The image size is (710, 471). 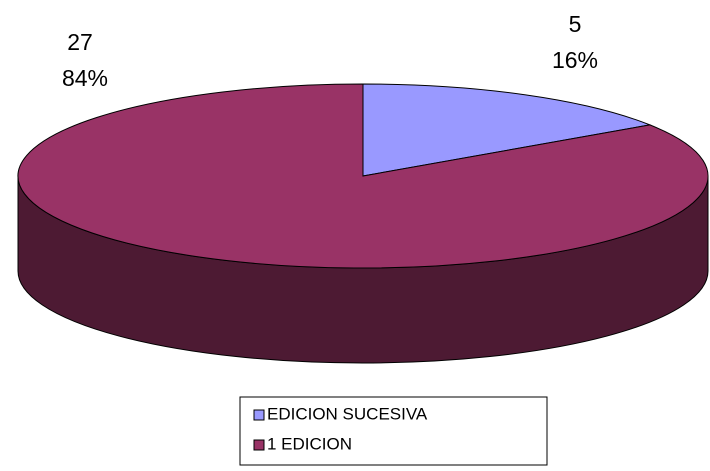 What do you see at coordinates (575, 24) in the screenshot?
I see `data-label: 5` at bounding box center [575, 24].